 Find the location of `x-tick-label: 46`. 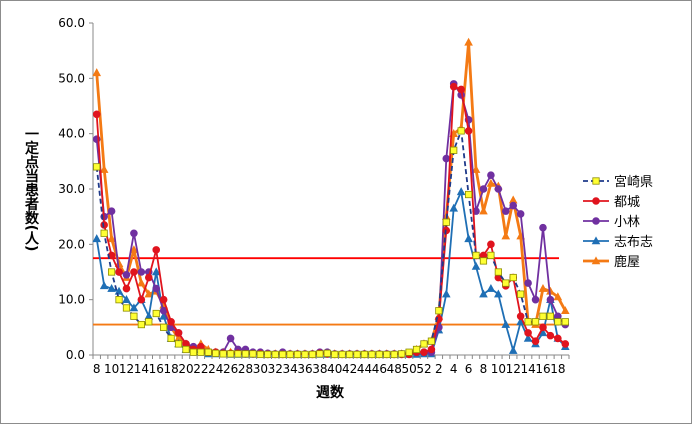

x-tick-label: 46 is located at coordinates (379, 369).